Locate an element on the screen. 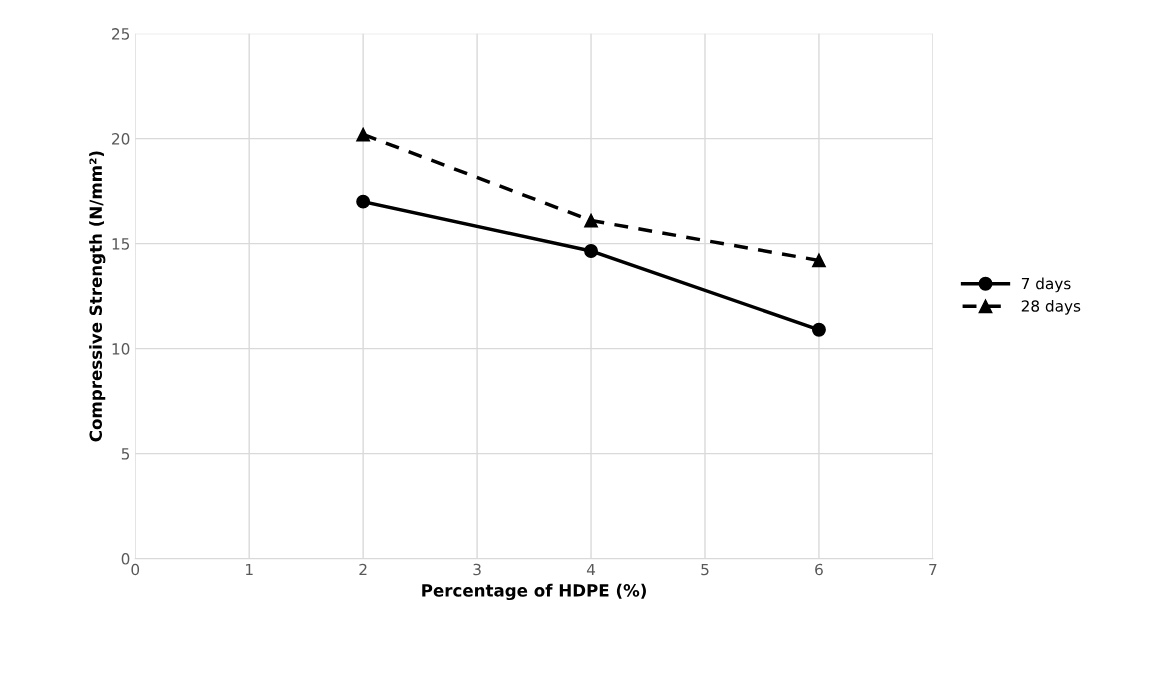 The image size is (1156, 673). x-tick-label: 2 is located at coordinates (363, 569).